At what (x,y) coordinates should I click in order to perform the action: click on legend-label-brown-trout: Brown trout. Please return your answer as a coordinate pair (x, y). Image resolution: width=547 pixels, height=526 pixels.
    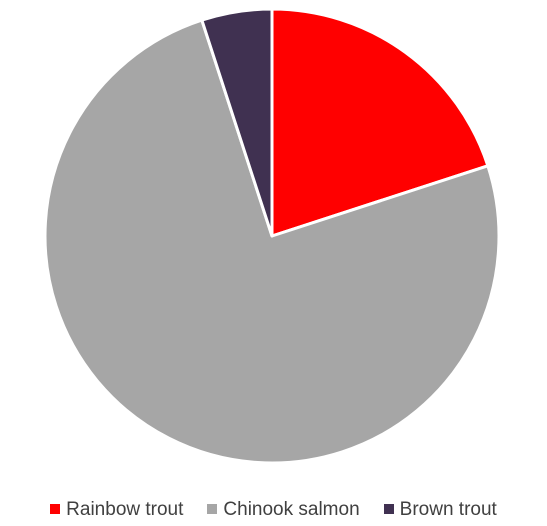
    Looking at the image, I should click on (448, 509).